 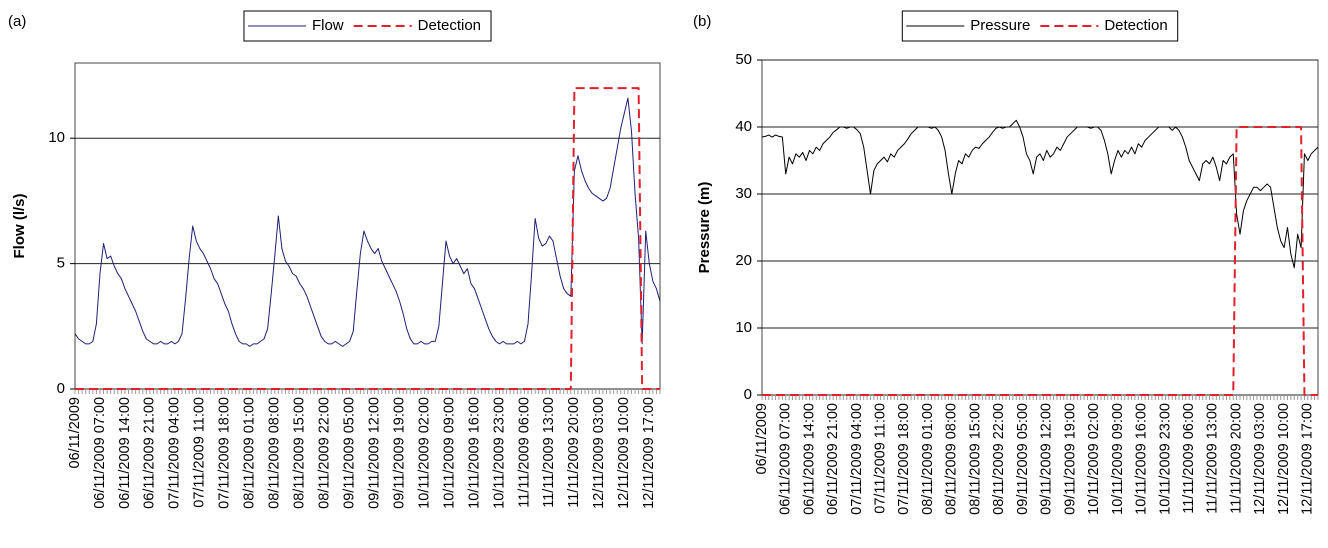 What do you see at coordinates (1040, 194) in the screenshot?
I see `series-line` at bounding box center [1040, 194].